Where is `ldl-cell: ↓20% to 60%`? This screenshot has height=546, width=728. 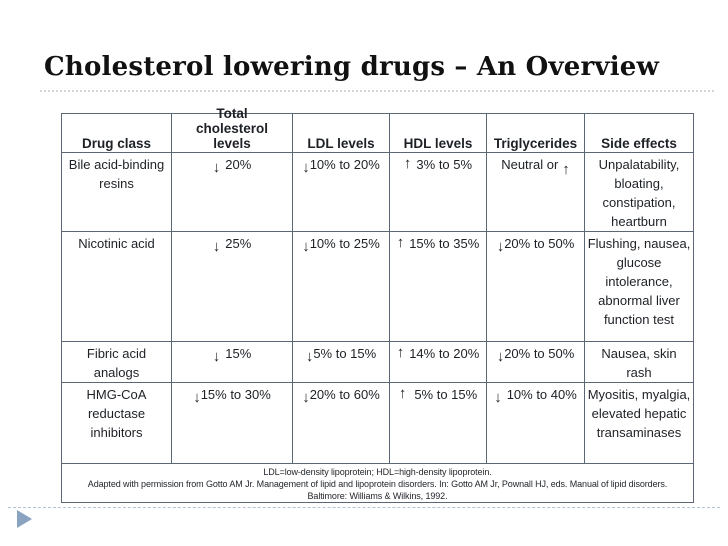
ldl-cell: ↓20% to 60% is located at coordinates (341, 423).